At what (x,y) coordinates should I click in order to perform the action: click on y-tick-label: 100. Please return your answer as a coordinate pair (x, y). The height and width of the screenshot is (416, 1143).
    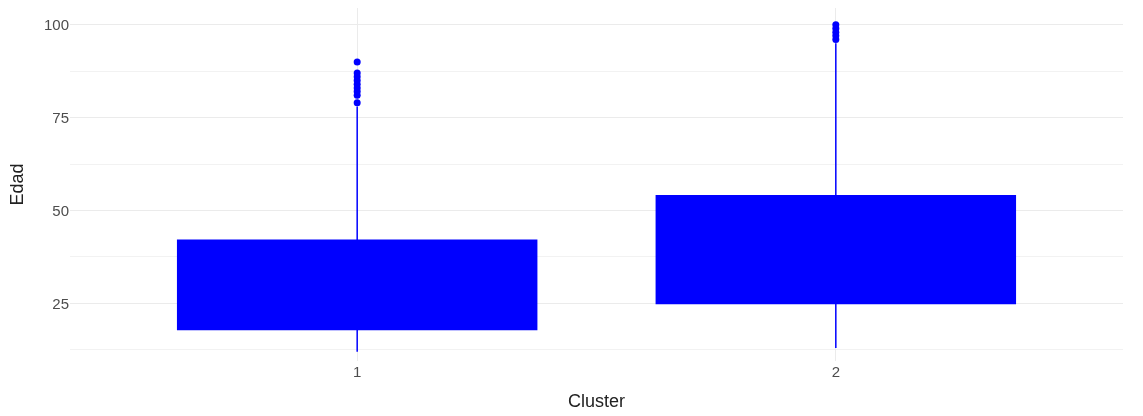
    Looking at the image, I should click on (56, 24).